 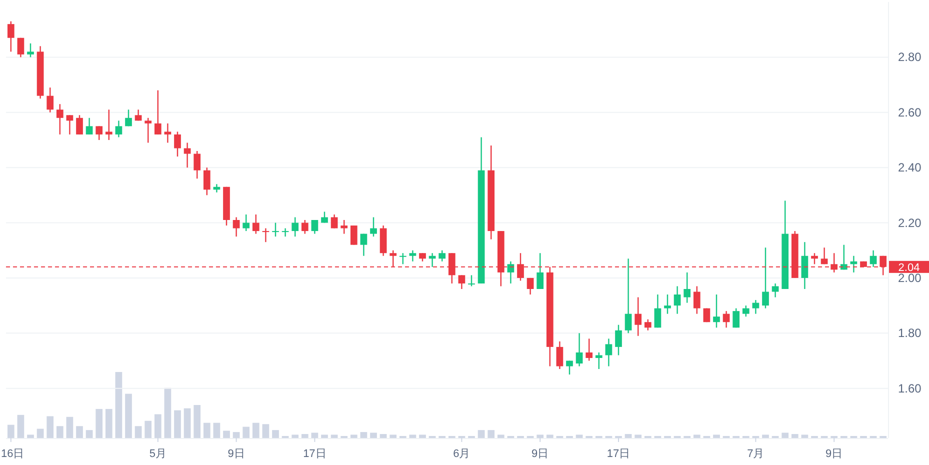 What do you see at coordinates (910, 223) in the screenshot?
I see `y-tick-label: 2.20` at bounding box center [910, 223].